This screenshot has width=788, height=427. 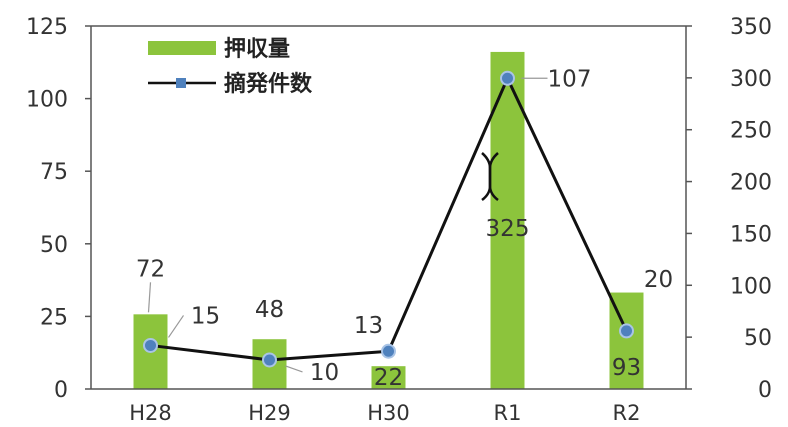 What do you see at coordinates (368, 326) in the screenshot?
I see `line-value-label: 13` at bounding box center [368, 326].